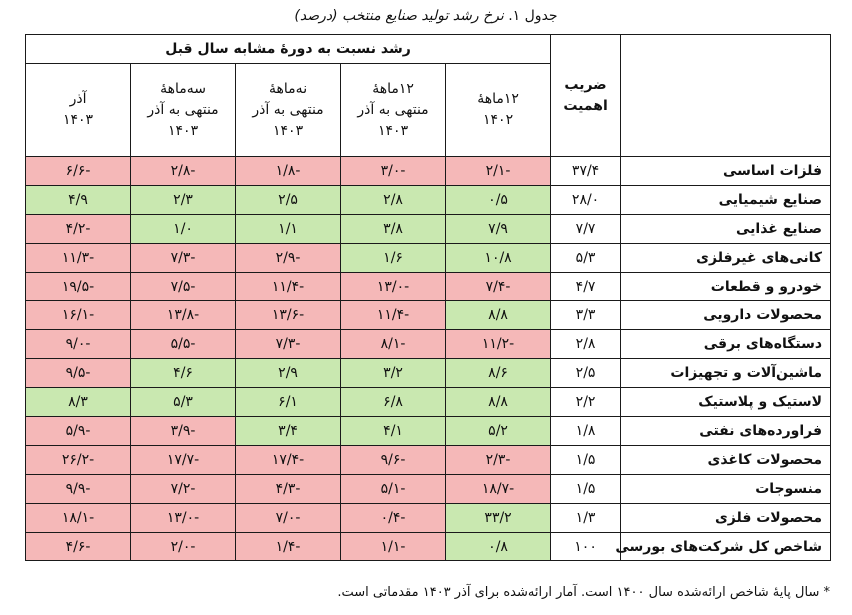 This screenshot has height=615, width=852. Describe the element at coordinates (428, 315) in the screenshot. I see `table-row: محصولات دارویی ۳/۳ ۸/۸ ۱۱/۴- ۱۳/۶- ۱۳/۸- ۱۶/۱-` at that location.